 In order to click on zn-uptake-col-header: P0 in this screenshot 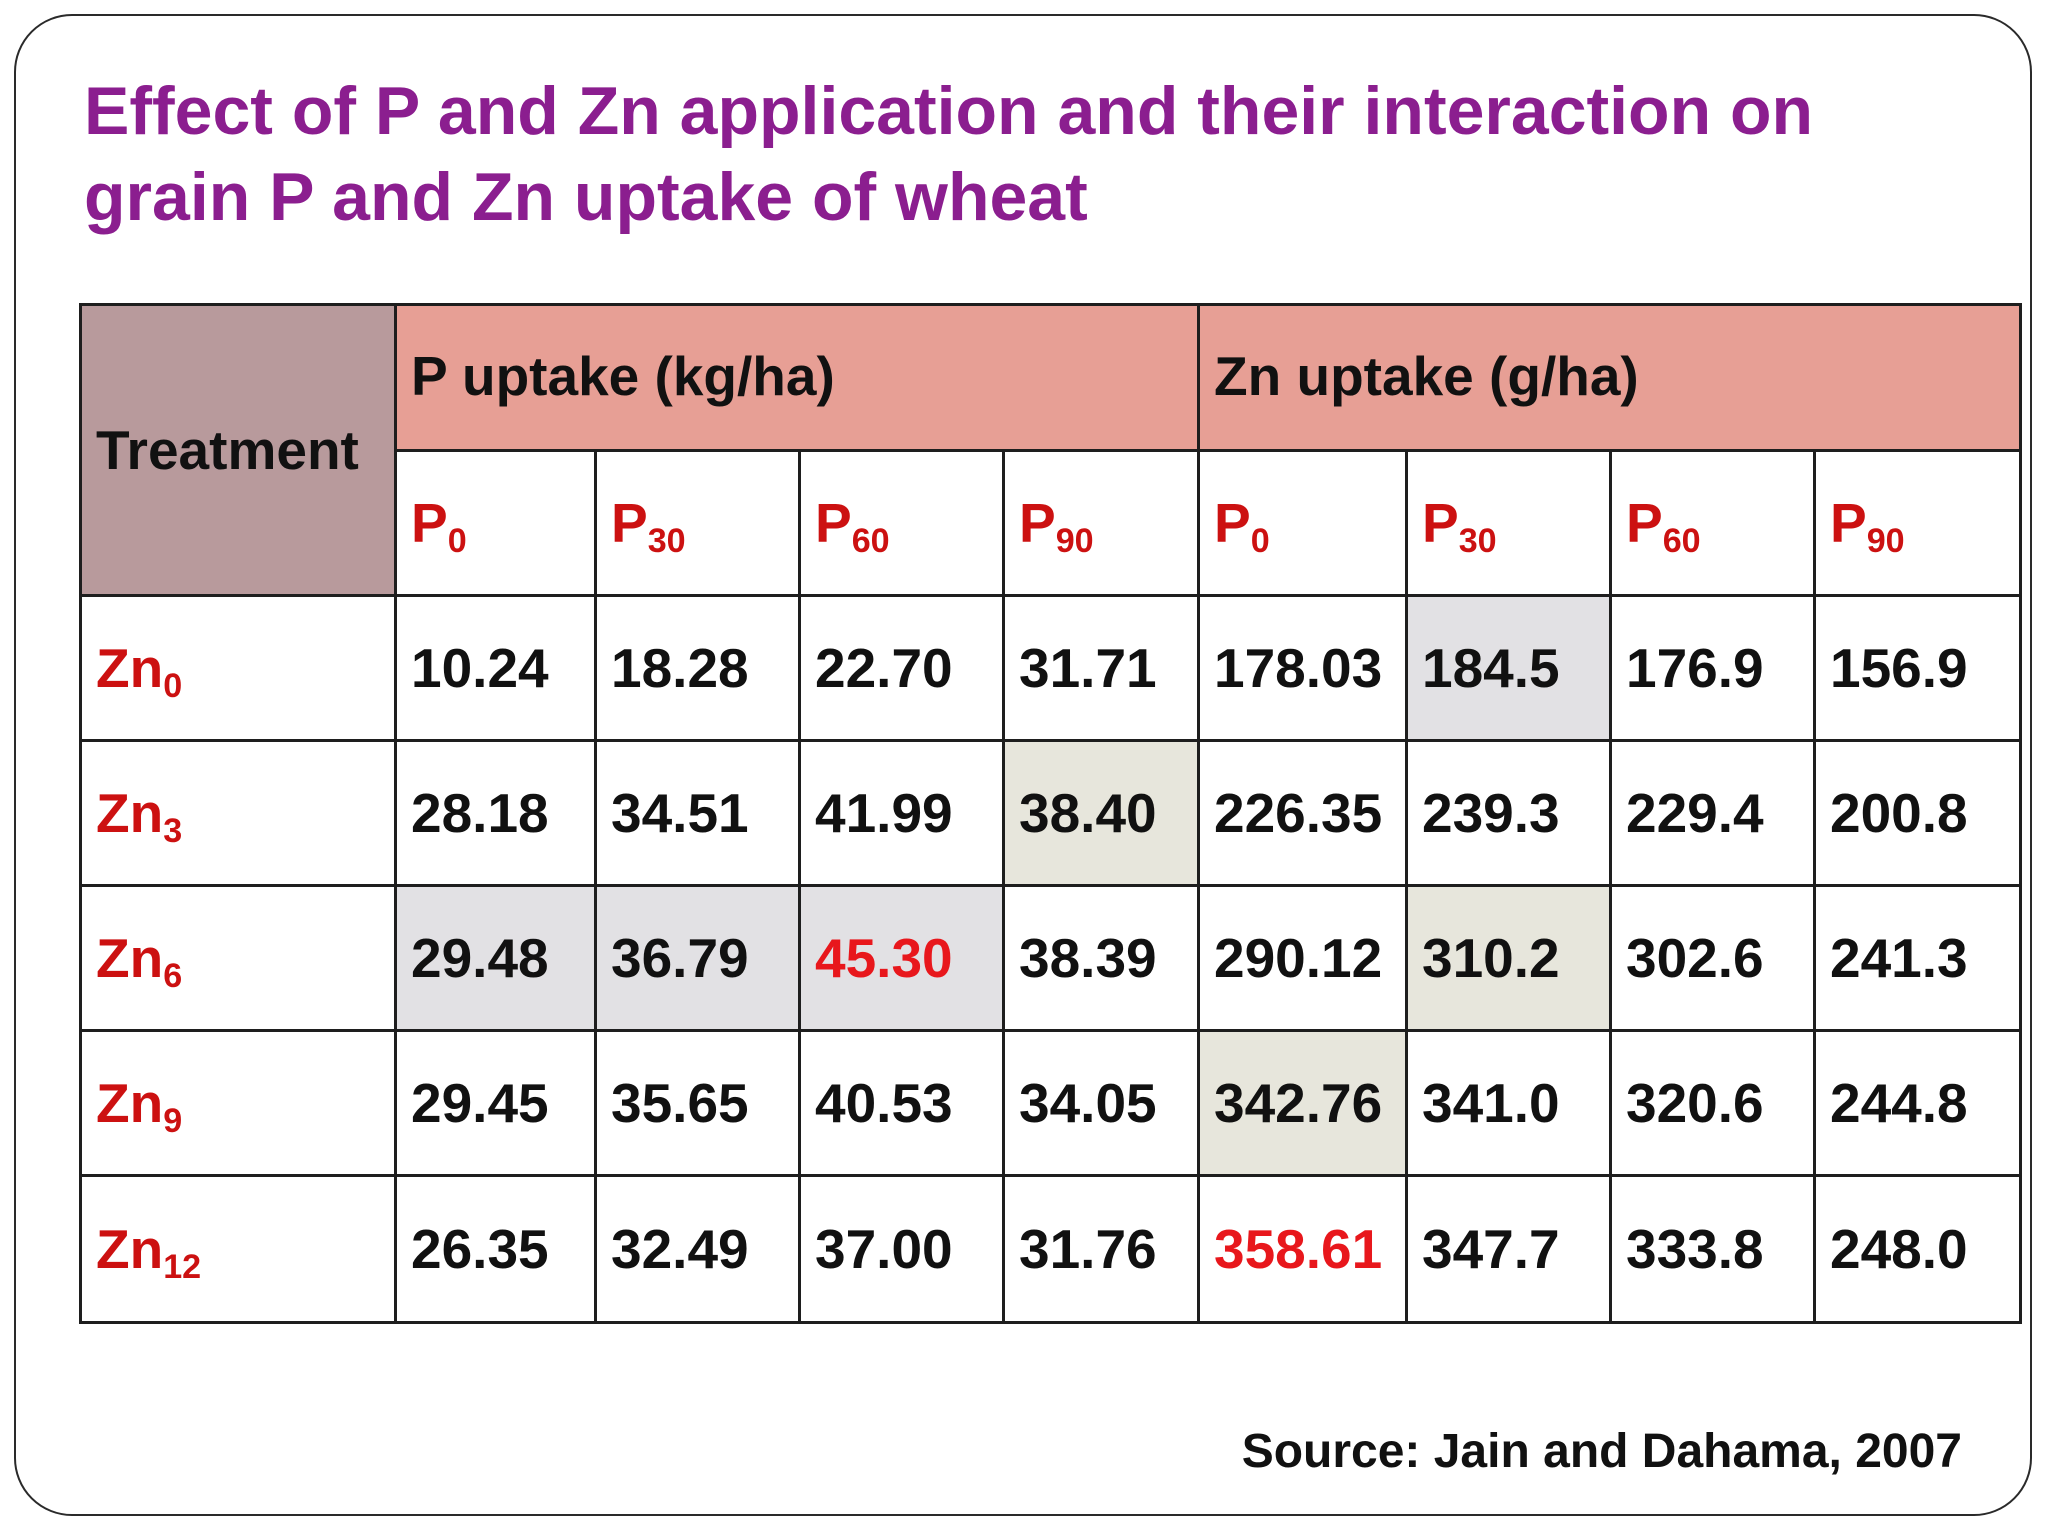, I will do `click(1302, 523)`.